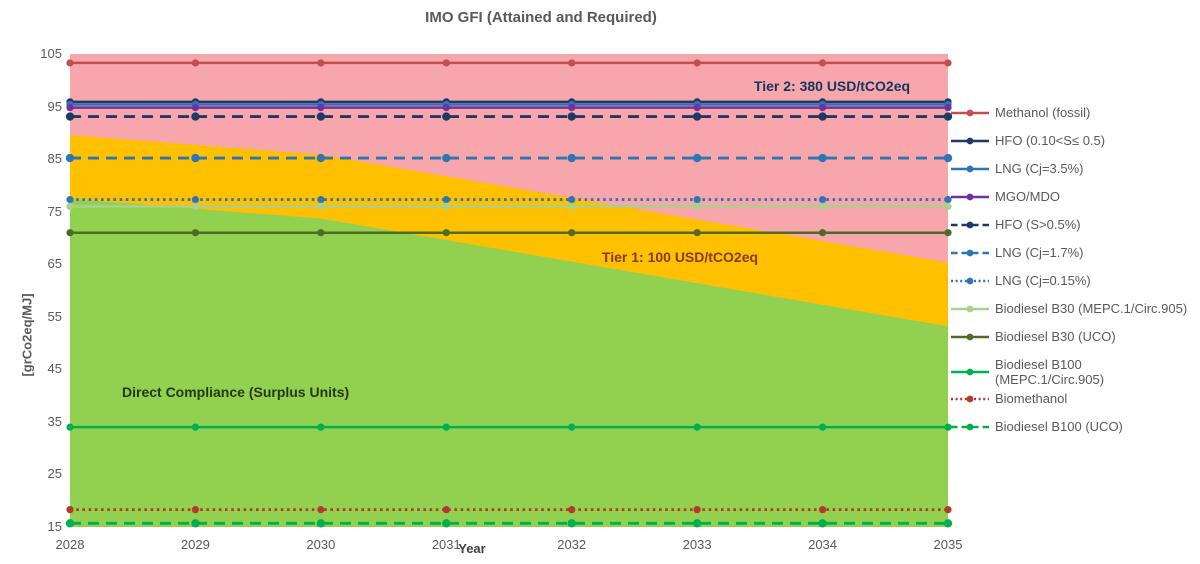  What do you see at coordinates (54, 264) in the screenshot?
I see `y-tick-label: 65` at bounding box center [54, 264].